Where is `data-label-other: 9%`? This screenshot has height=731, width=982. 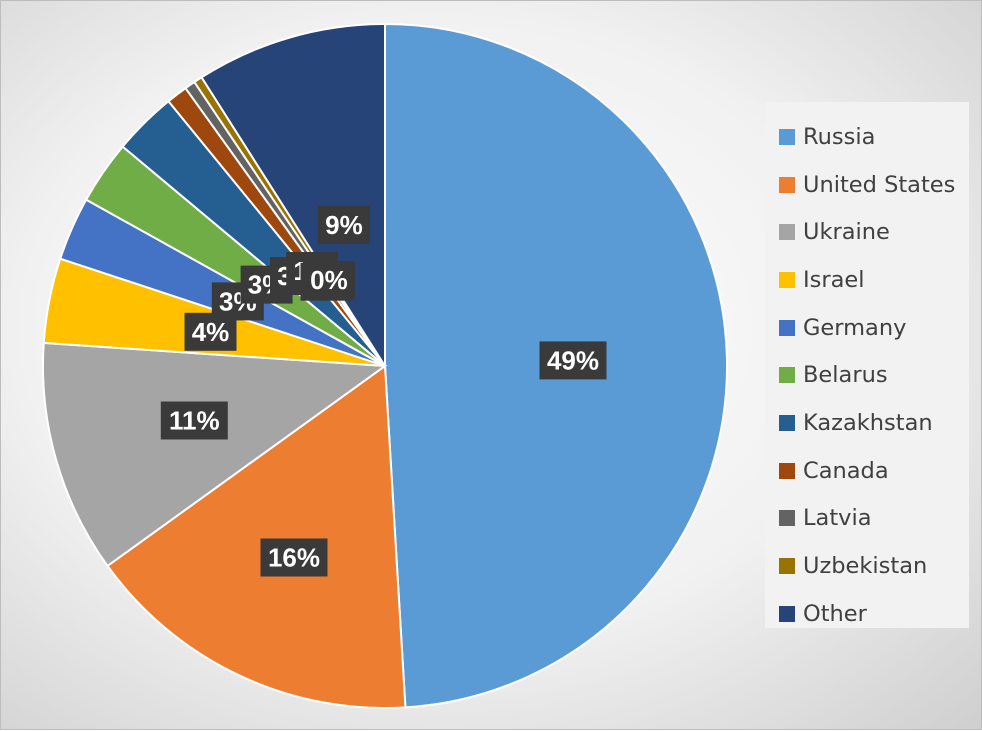
data-label-other: 9% is located at coordinates (343, 224).